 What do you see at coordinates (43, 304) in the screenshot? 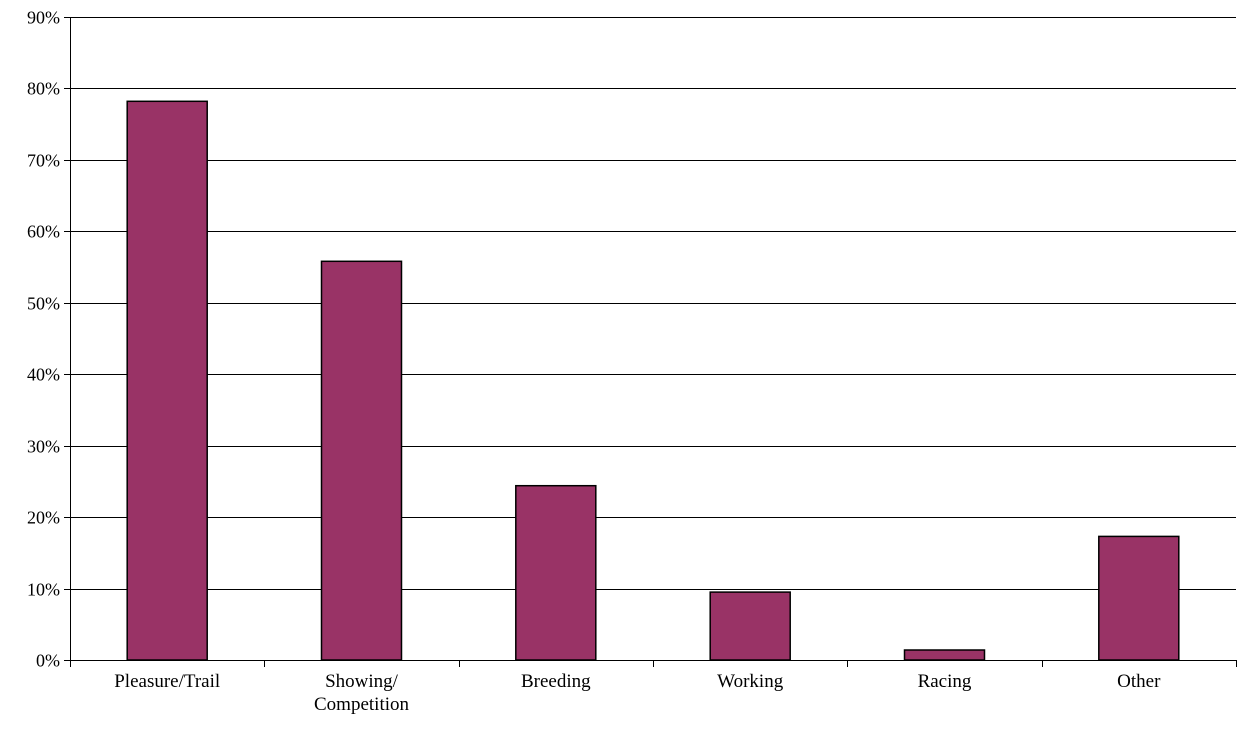
I see `y-tick-label: 50%` at bounding box center [43, 304].